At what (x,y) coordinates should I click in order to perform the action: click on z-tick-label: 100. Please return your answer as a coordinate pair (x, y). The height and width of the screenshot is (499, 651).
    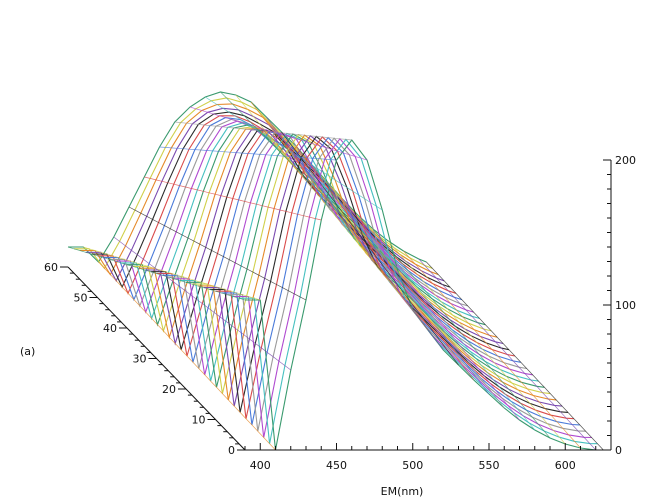
    Looking at the image, I should click on (625, 305).